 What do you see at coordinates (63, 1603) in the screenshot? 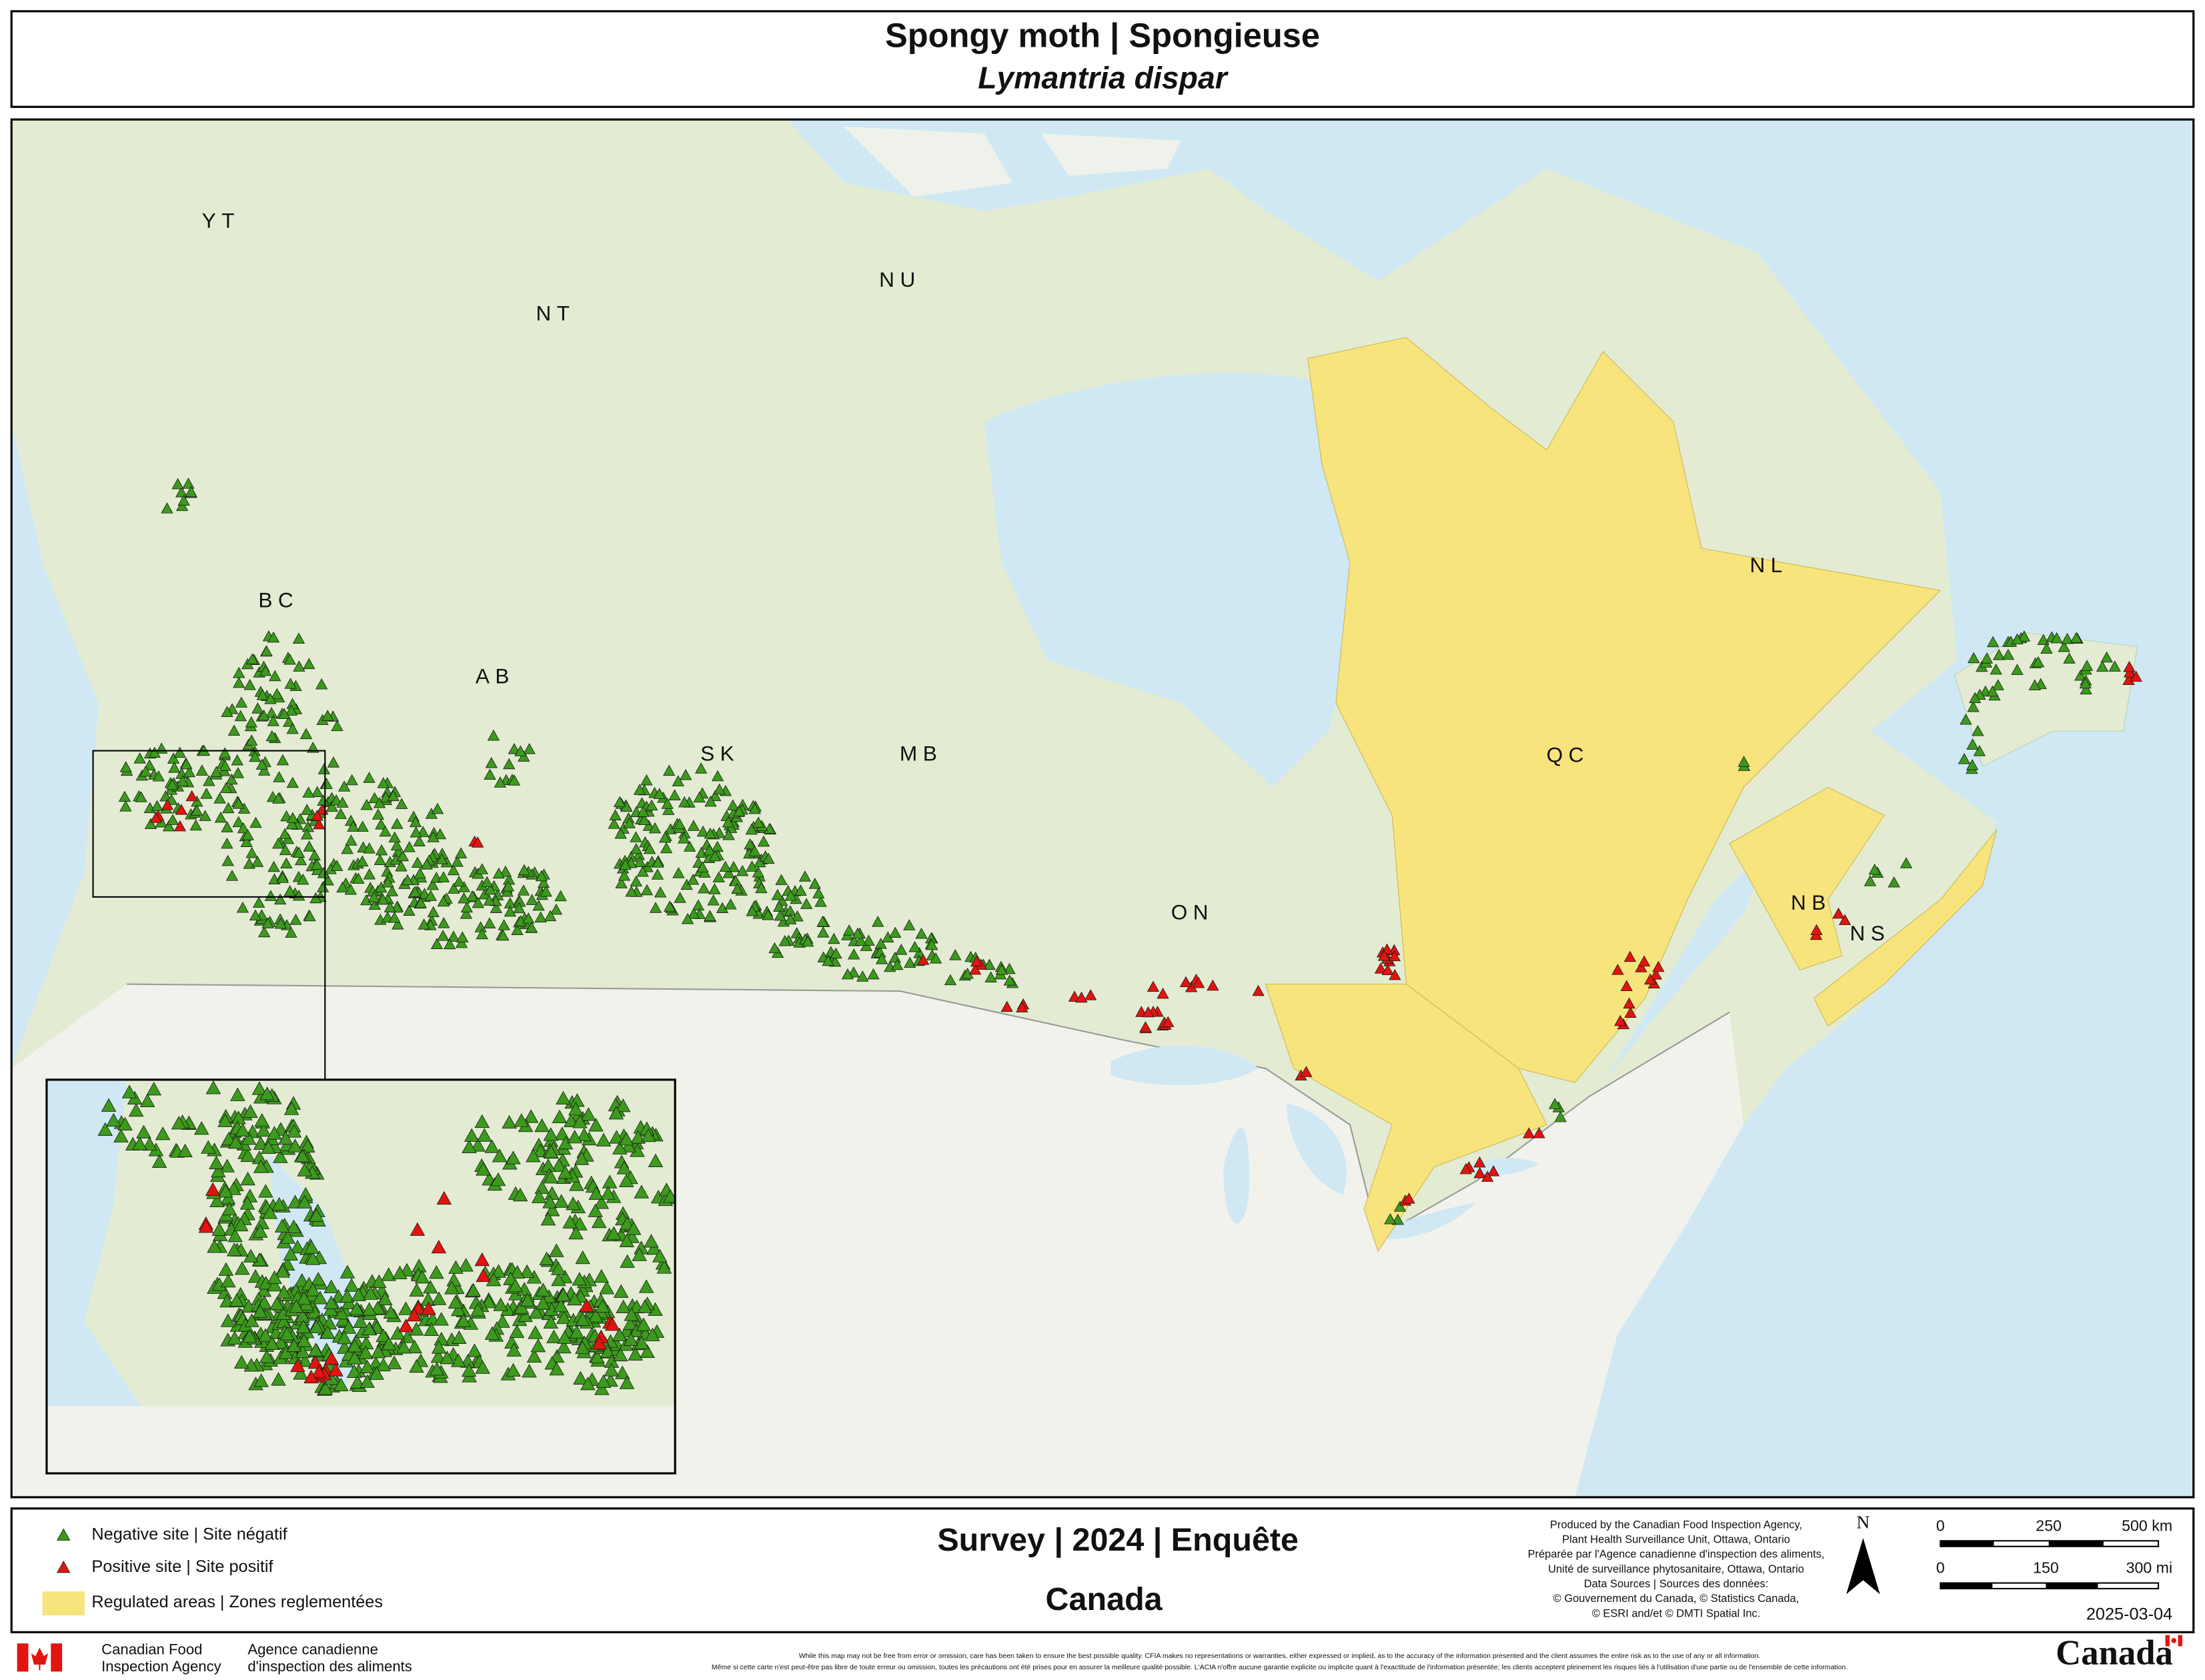
I see `legend-symbol-regulated` at bounding box center [63, 1603].